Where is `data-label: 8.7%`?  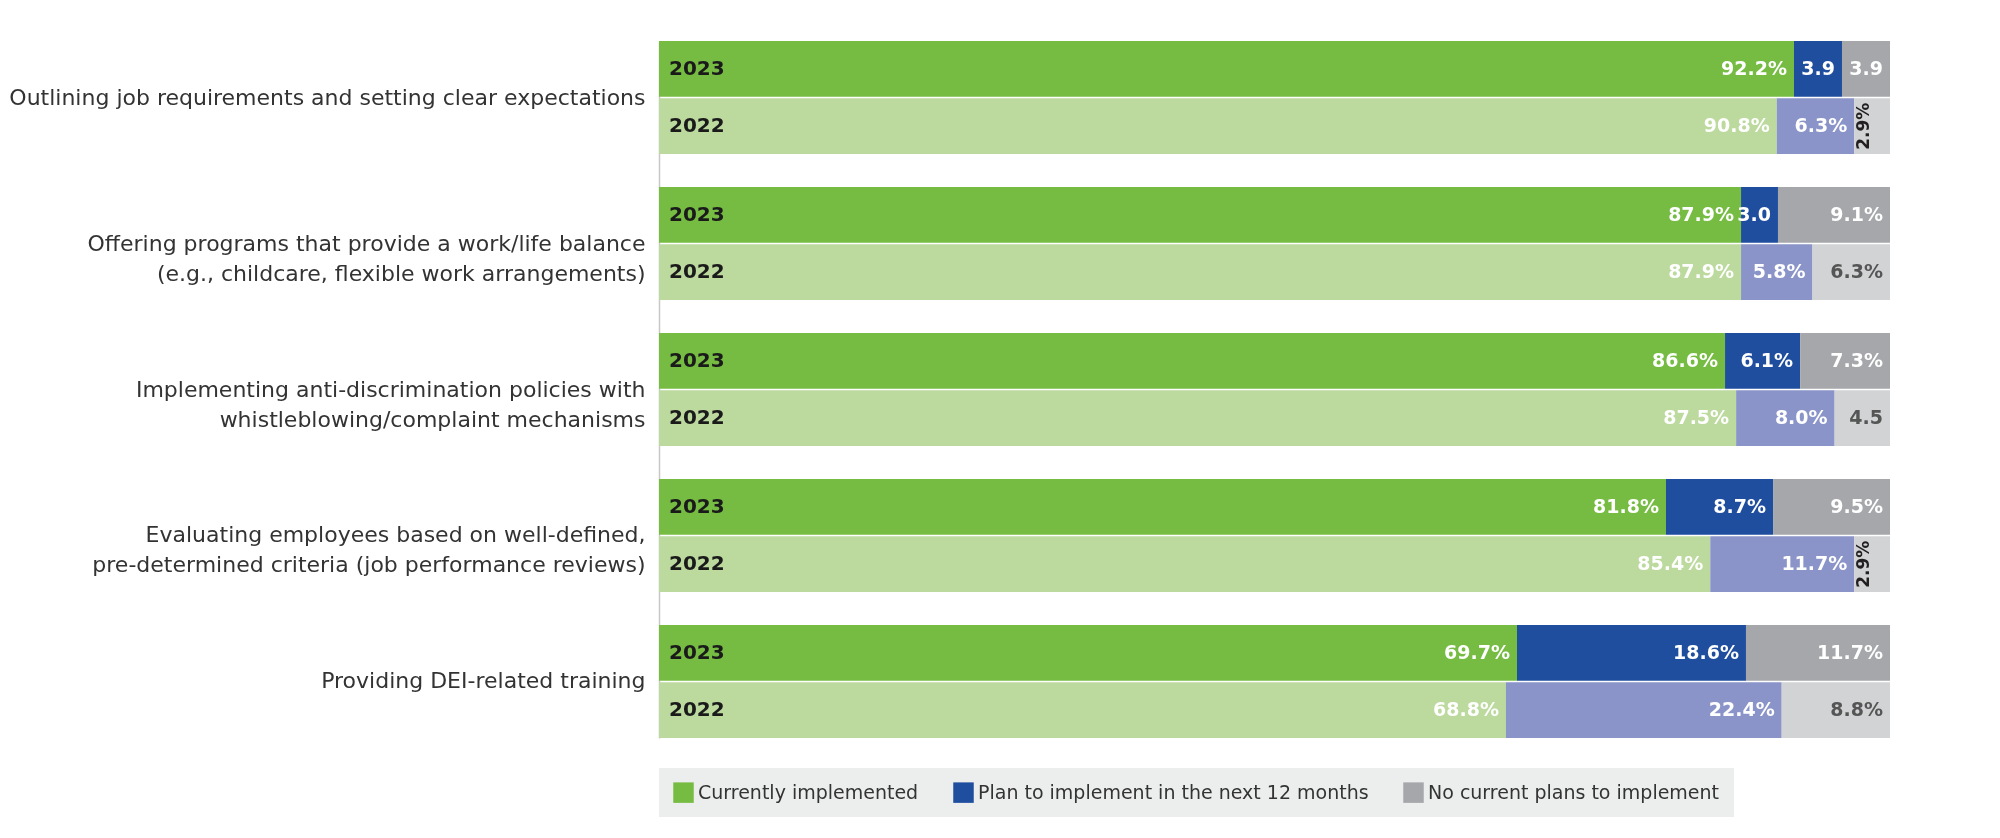 data-label: 8.7% is located at coordinates (1740, 505).